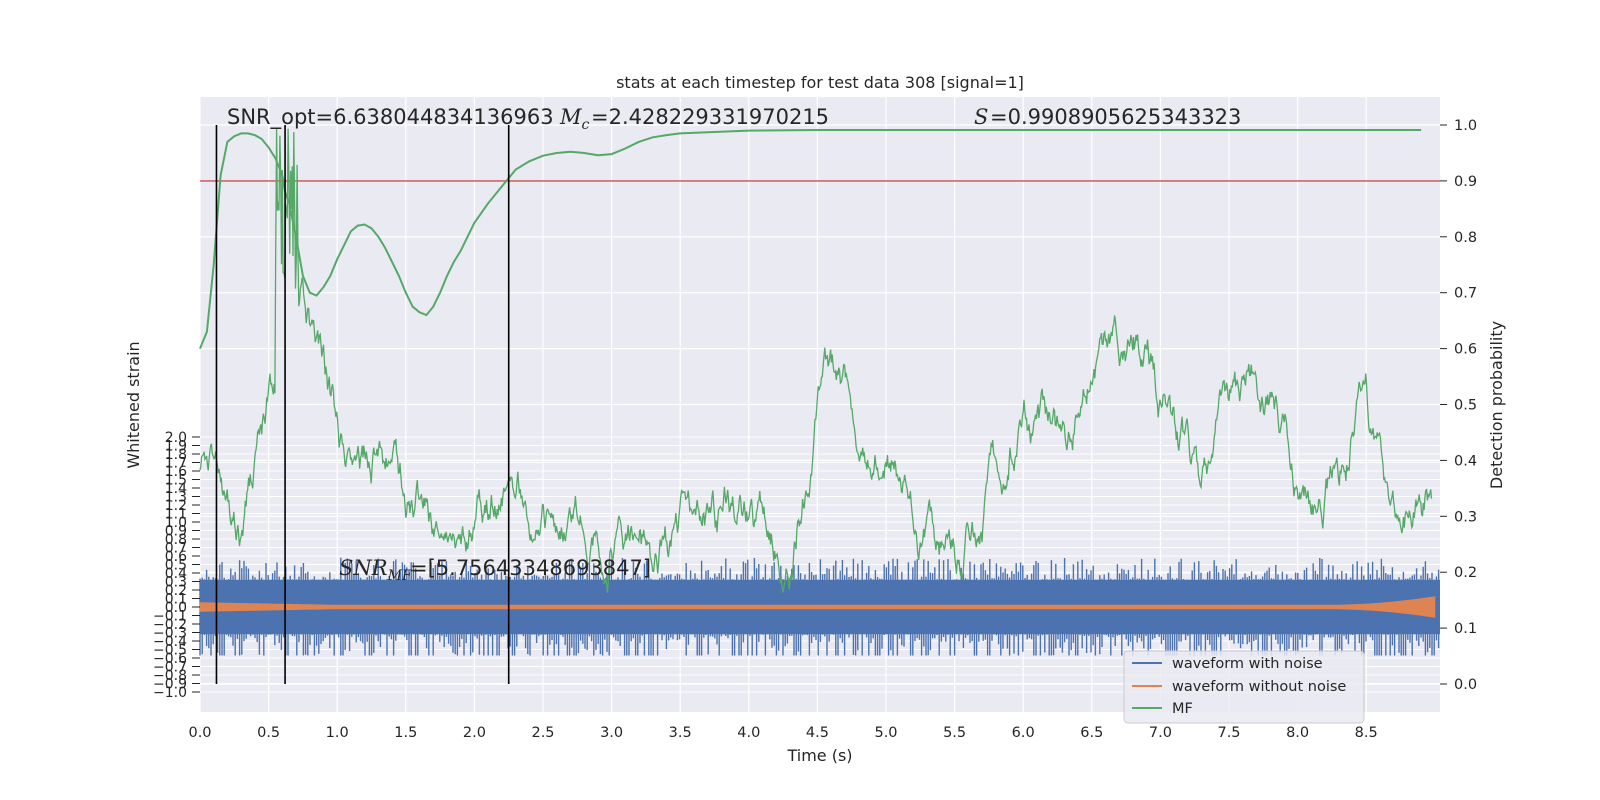 The width and height of the screenshot is (1600, 800). Describe the element at coordinates (1160, 733) in the screenshot. I see `x-tick-label: 7.0` at that location.